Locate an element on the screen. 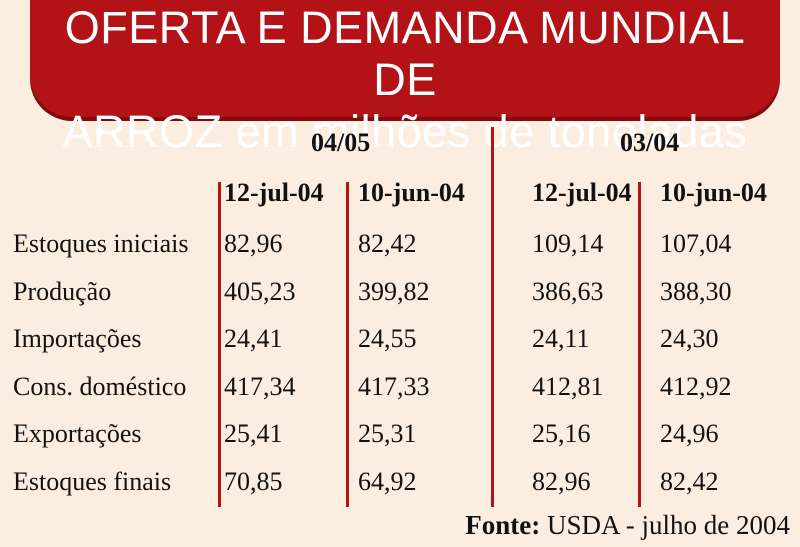 The image size is (800, 547). column-header-0405-jun: 10-jun-04 is located at coordinates (411, 192).